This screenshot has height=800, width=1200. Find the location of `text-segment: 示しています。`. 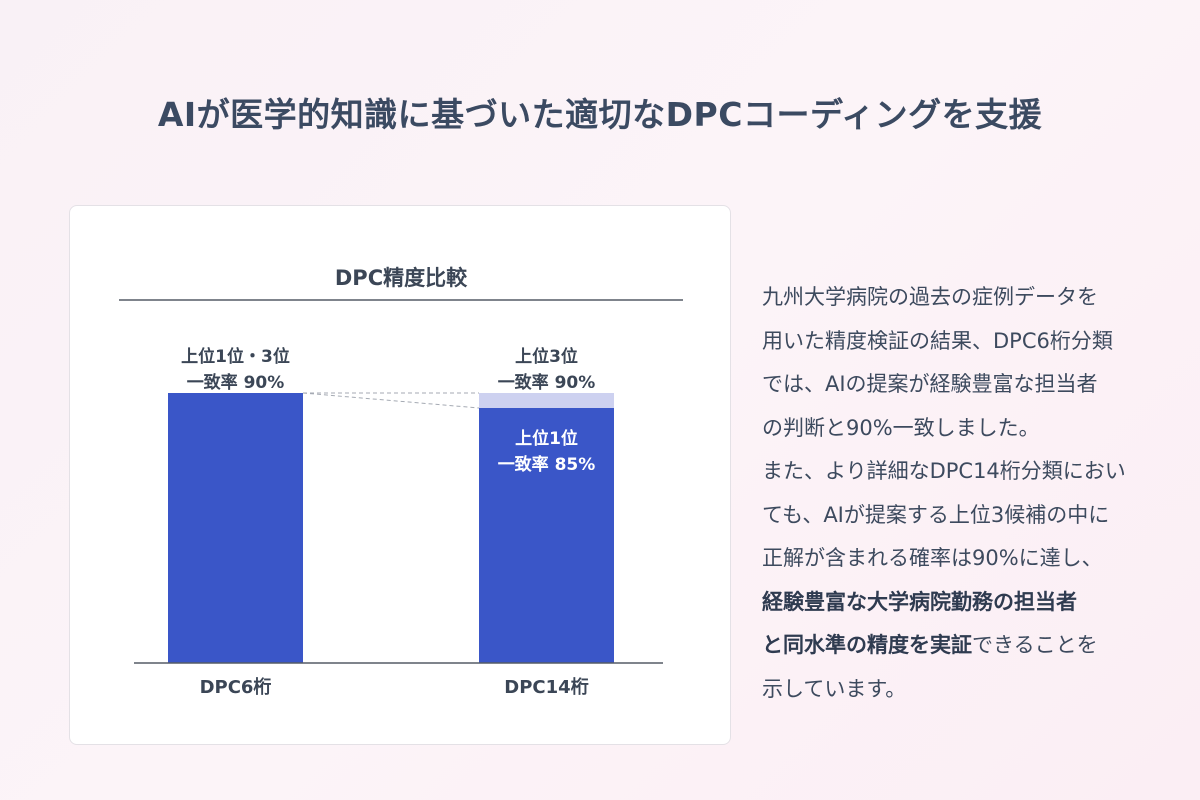

text-segment: 示しています。 is located at coordinates (834, 688).